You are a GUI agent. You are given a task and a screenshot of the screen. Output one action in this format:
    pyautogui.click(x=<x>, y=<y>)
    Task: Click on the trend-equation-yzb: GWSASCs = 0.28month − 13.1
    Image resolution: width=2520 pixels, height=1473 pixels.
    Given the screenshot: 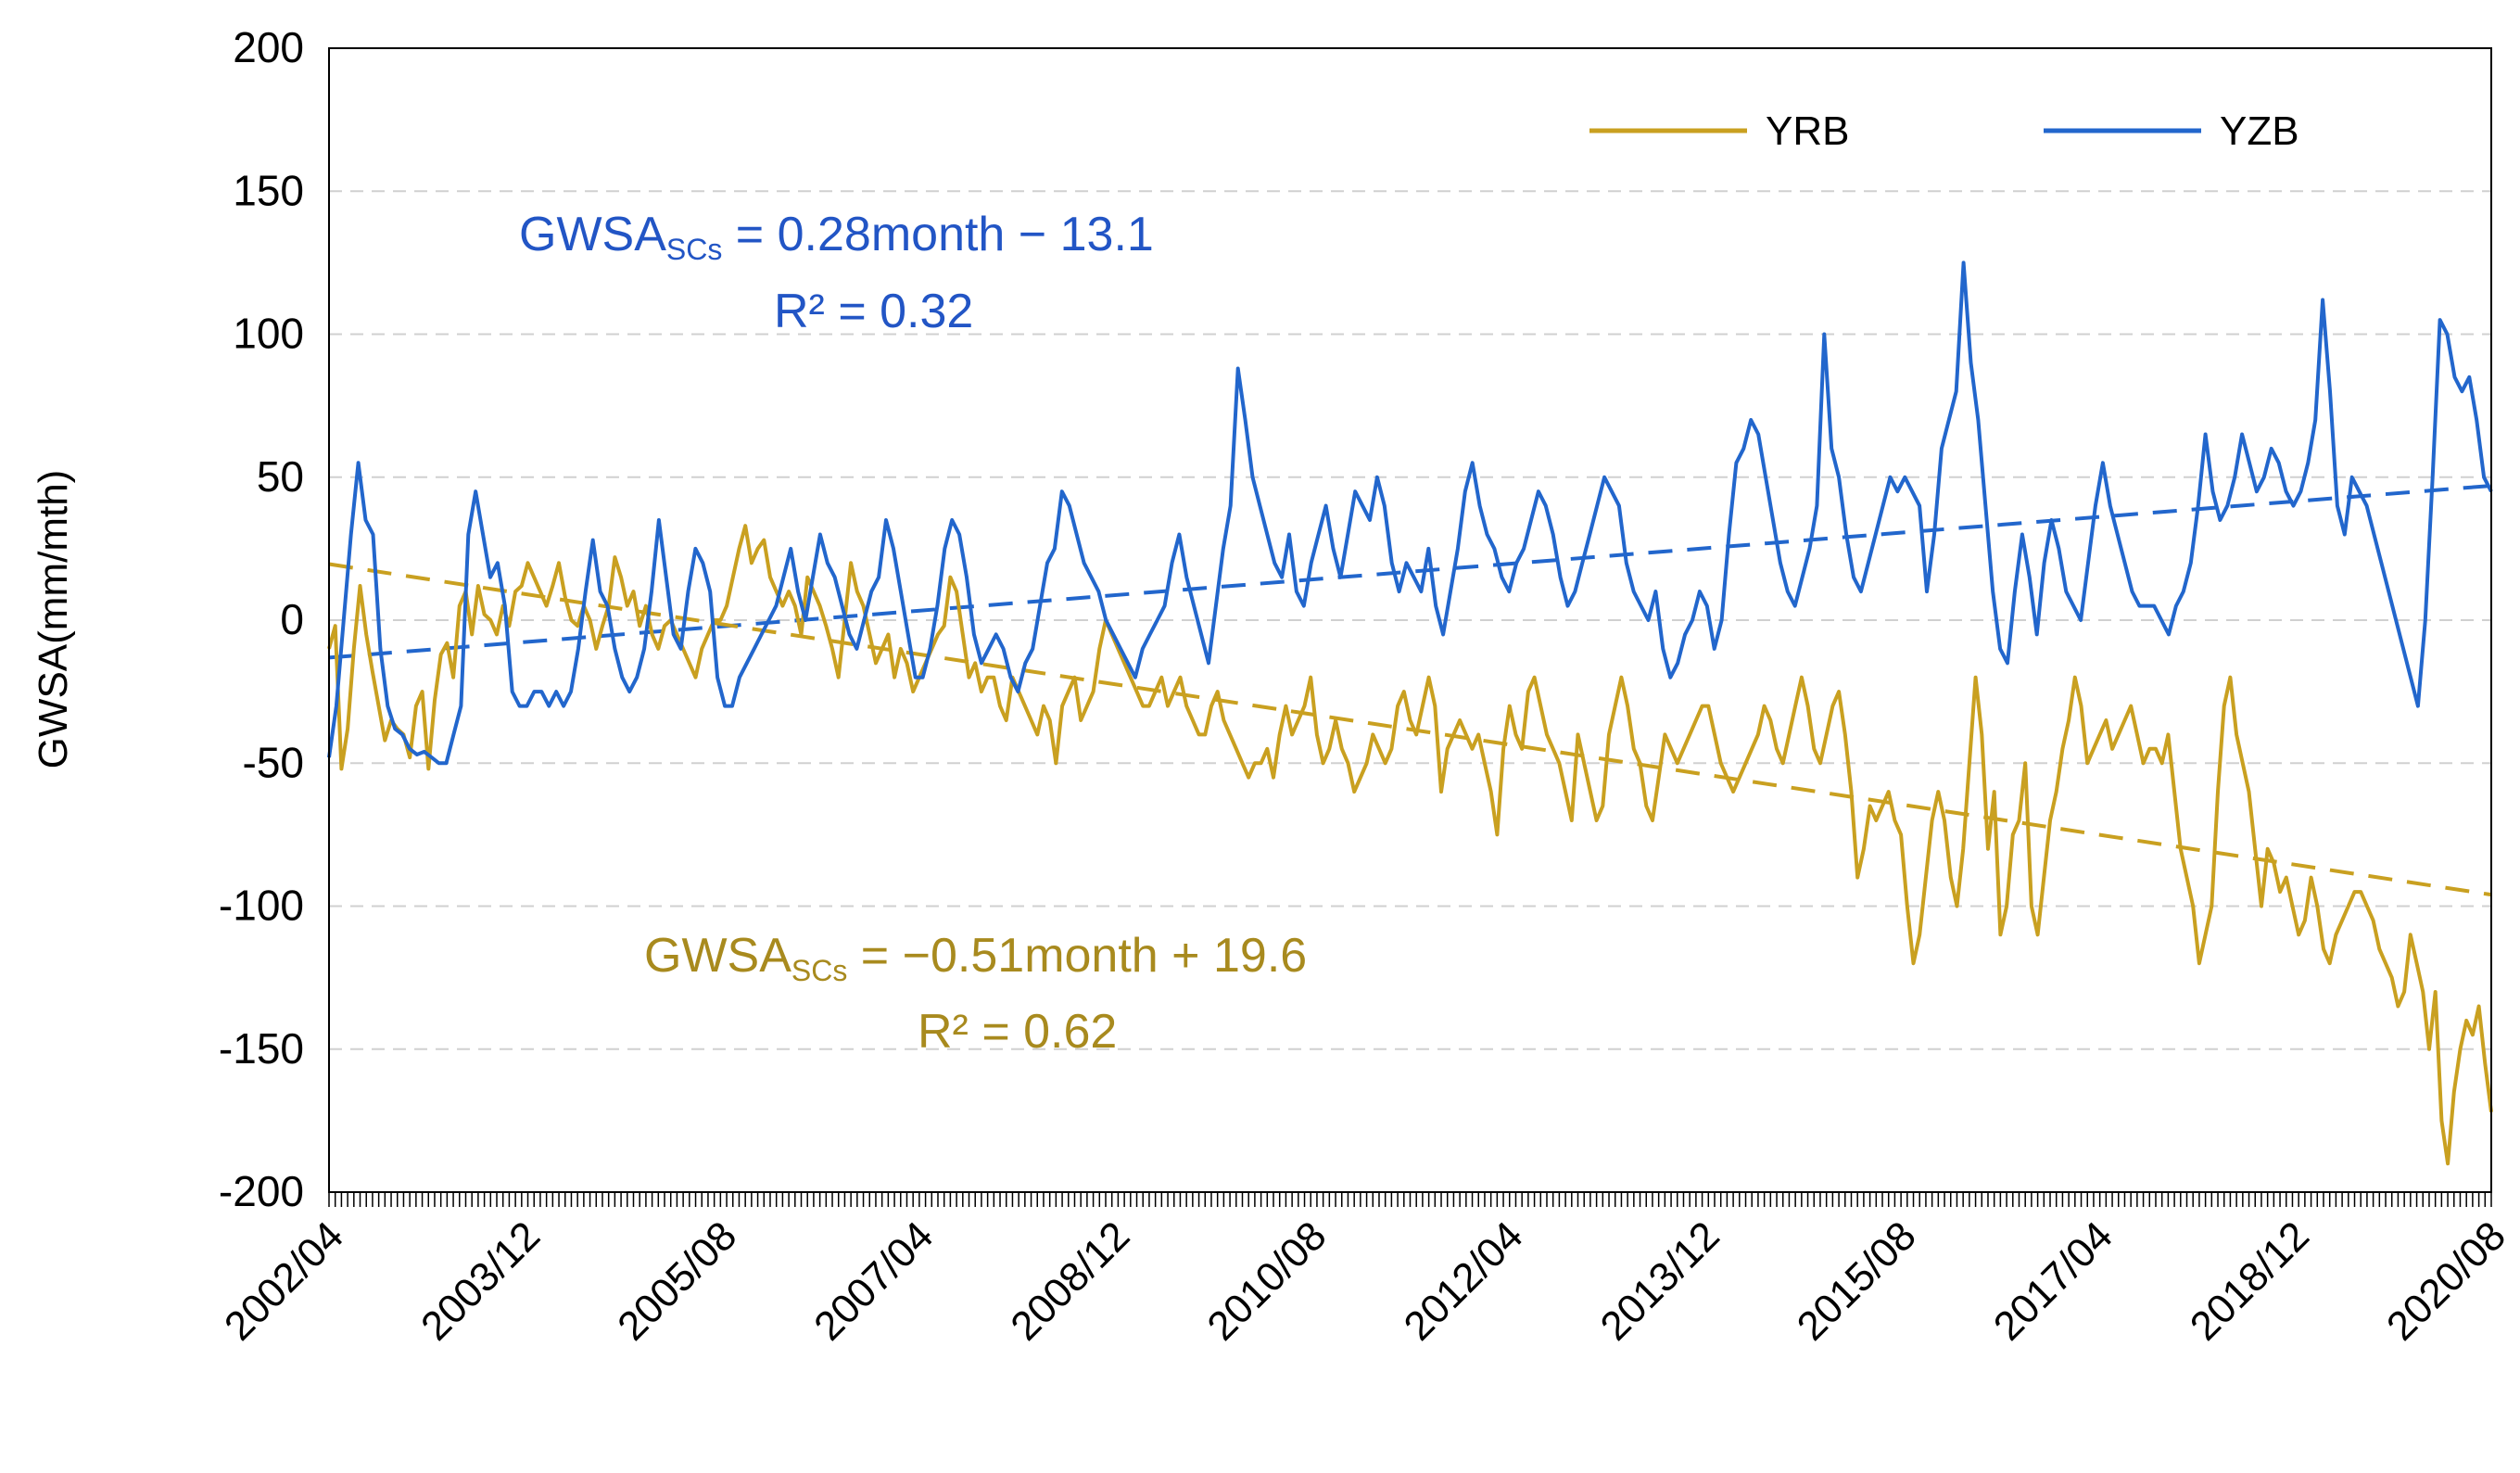 What is the action you would take?
    pyautogui.click(x=836, y=237)
    